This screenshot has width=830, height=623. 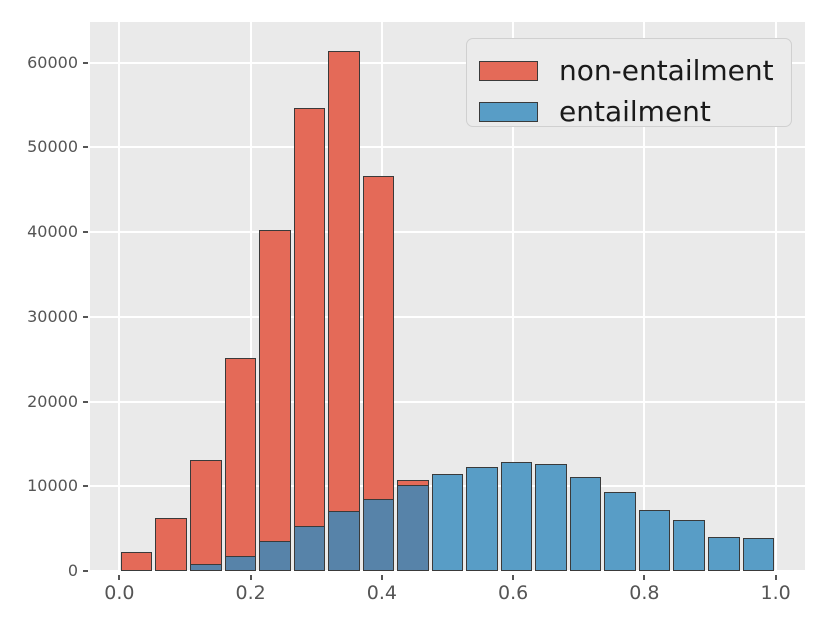 What do you see at coordinates (52, 232) in the screenshot?
I see `y-tick-label-40000: 40000` at bounding box center [52, 232].